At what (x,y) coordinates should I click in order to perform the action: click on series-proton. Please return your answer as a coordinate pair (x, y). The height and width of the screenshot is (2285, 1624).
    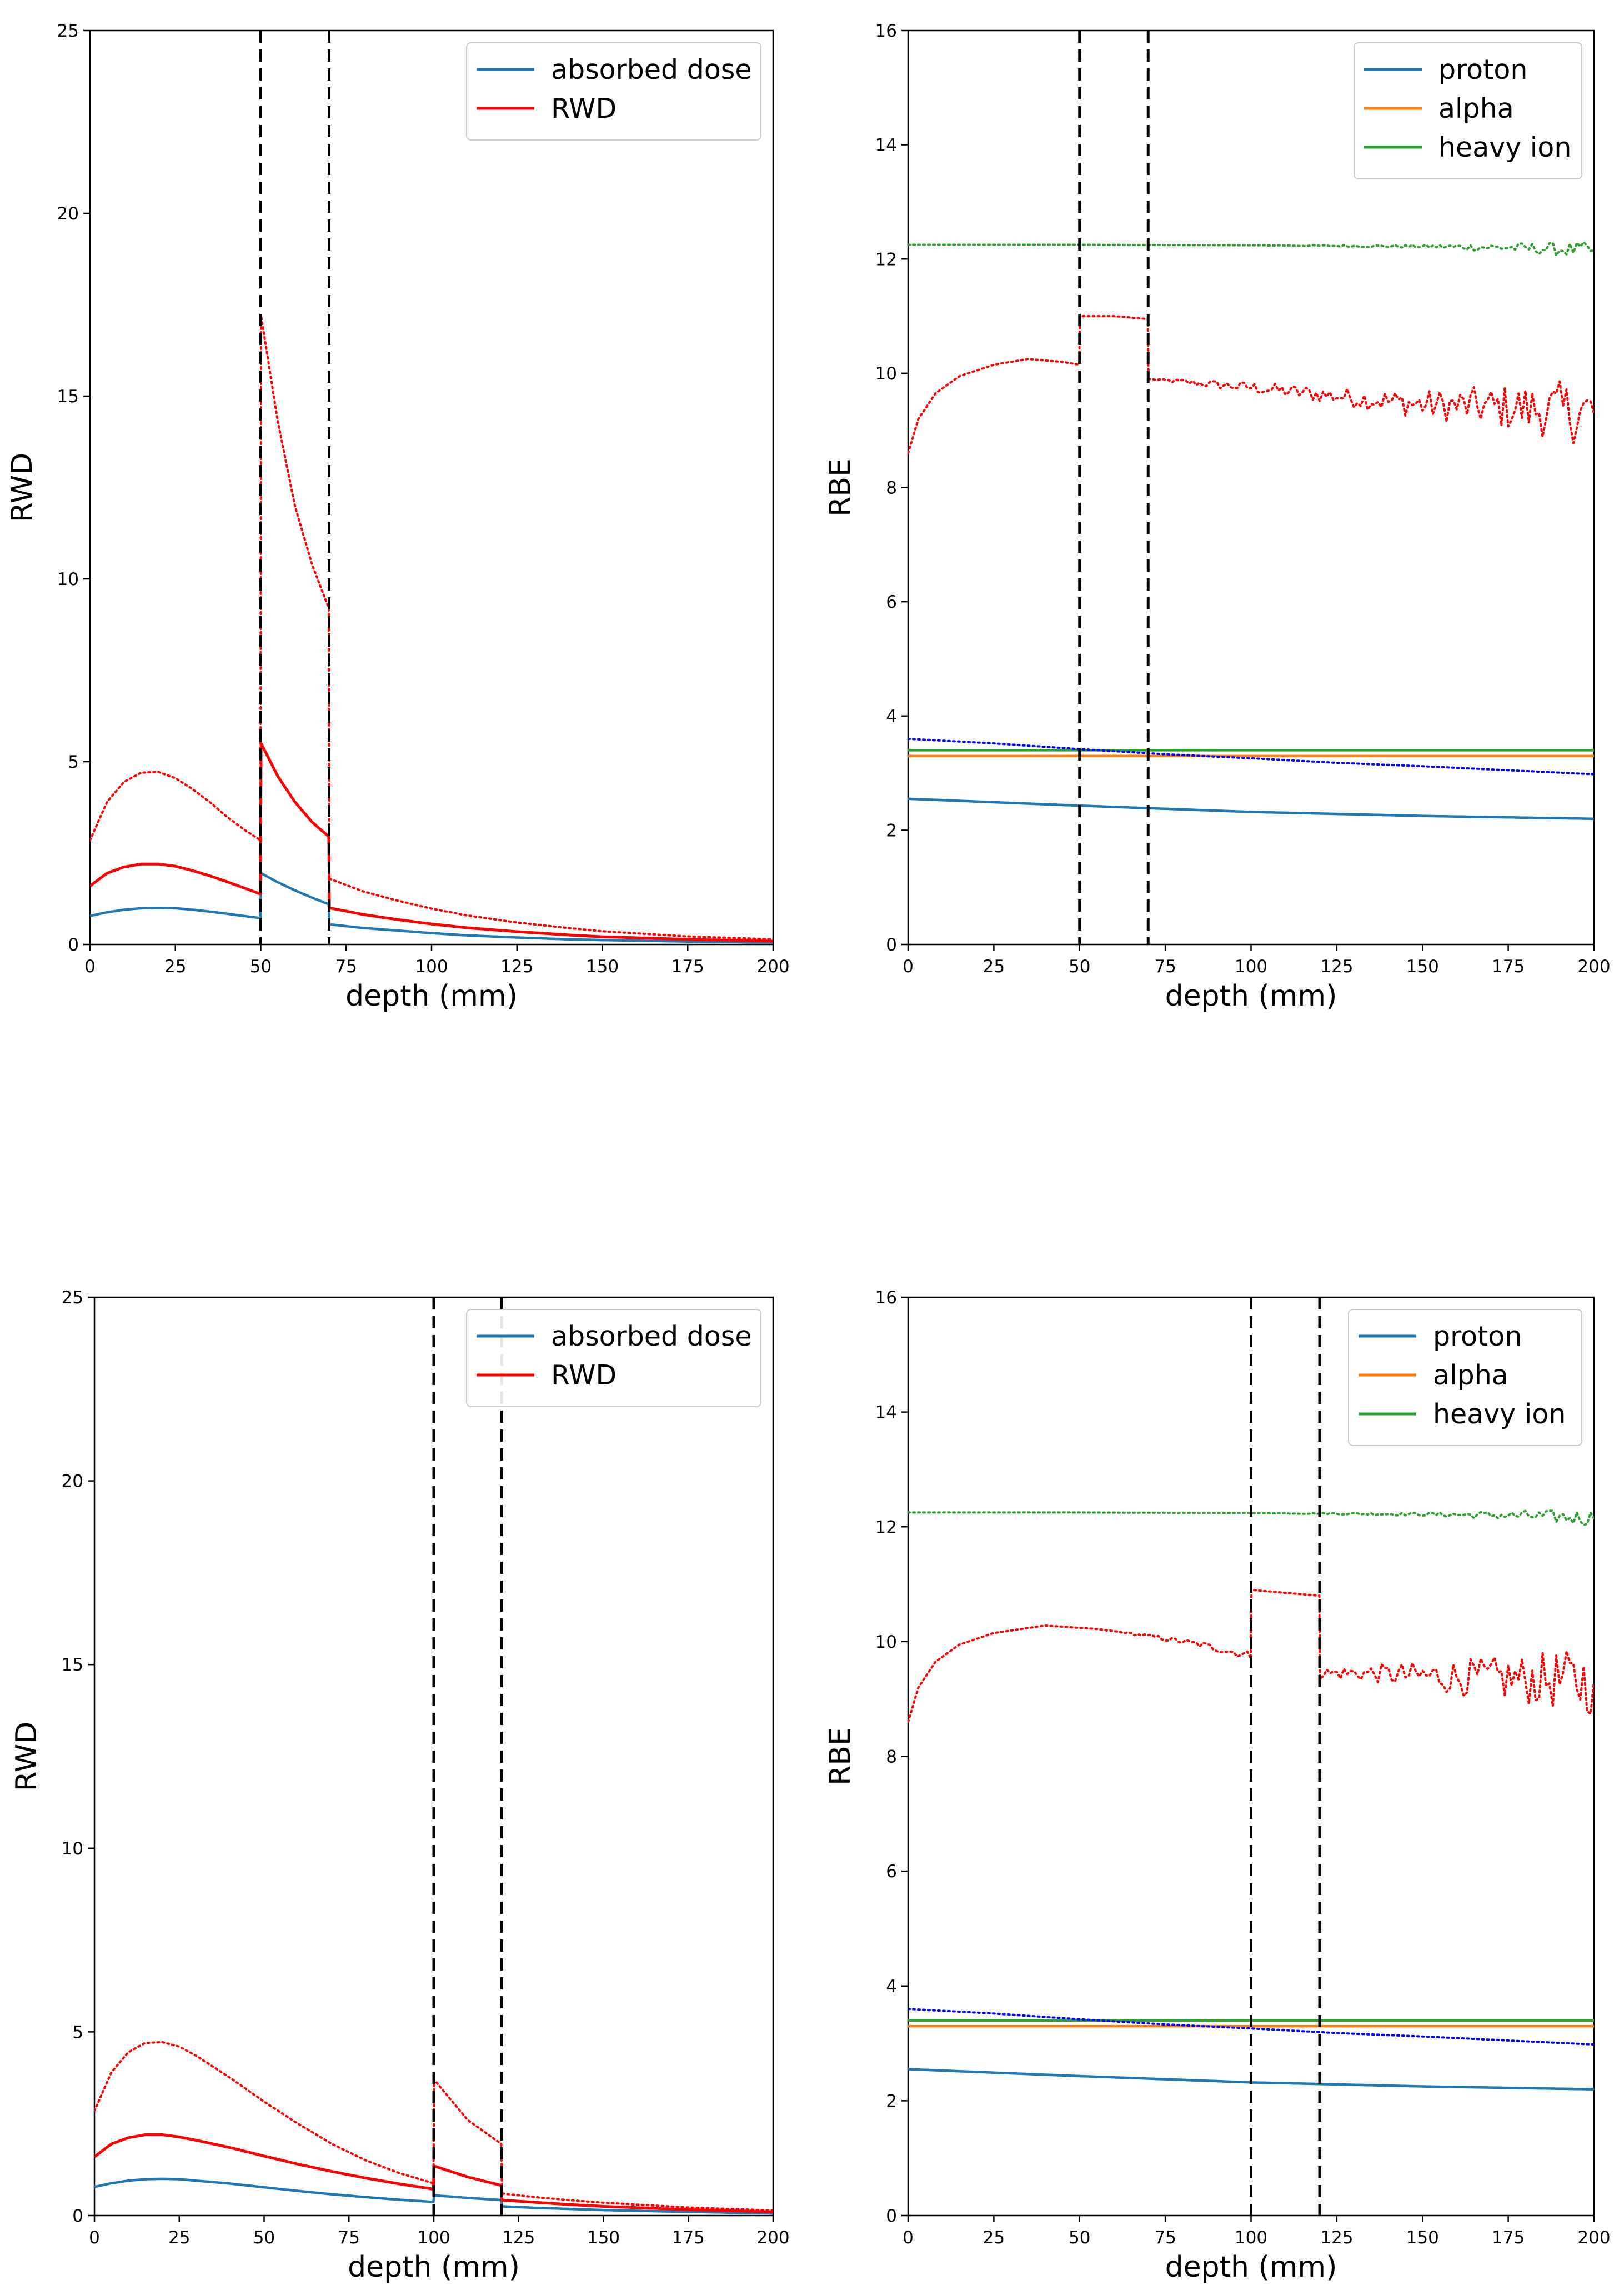
    Looking at the image, I should click on (1251, 809).